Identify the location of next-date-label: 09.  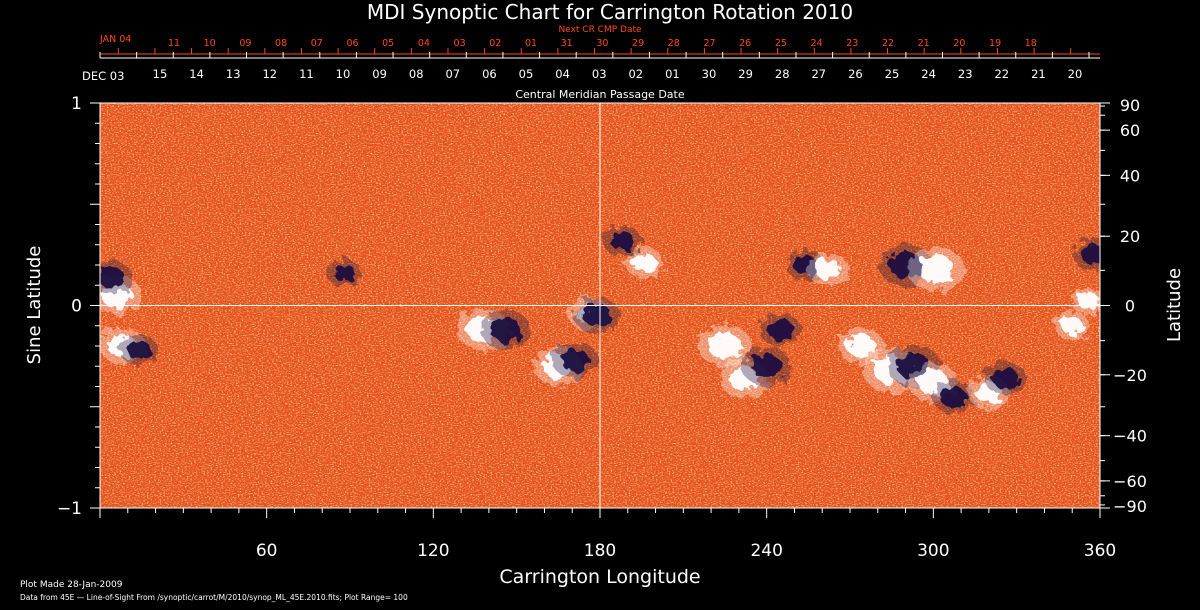
(245, 43).